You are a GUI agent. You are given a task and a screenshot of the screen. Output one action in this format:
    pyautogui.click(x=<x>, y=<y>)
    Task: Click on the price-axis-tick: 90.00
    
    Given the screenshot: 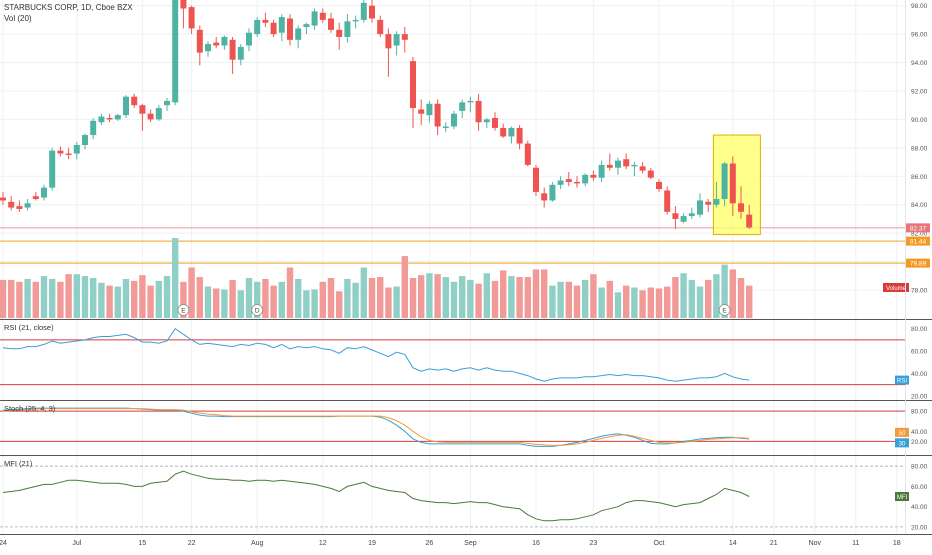 What is the action you would take?
    pyautogui.click(x=919, y=120)
    